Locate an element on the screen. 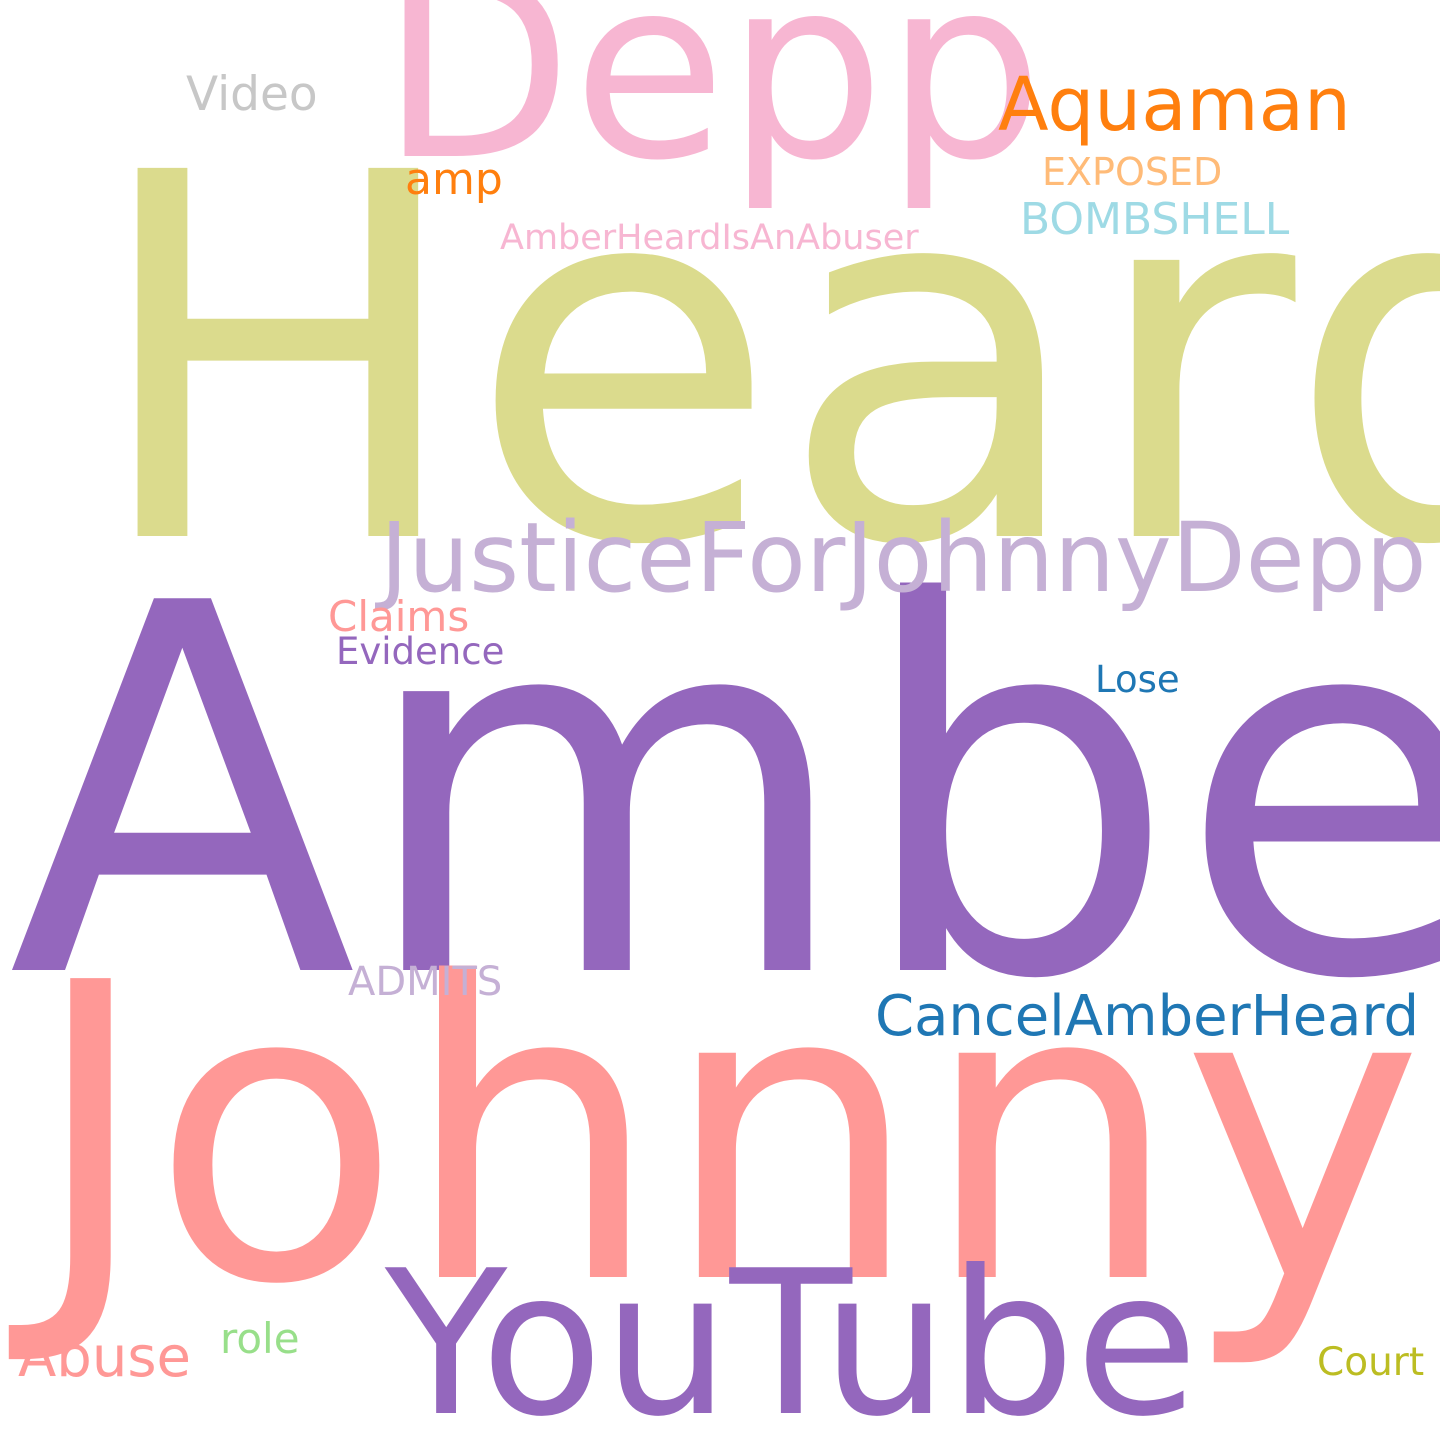 Image resolution: width=1440 pixels, height=1440 pixels. word-amber-heard-is-an-abuser: AmberHeardIsAnAbuser is located at coordinates (709, 238).